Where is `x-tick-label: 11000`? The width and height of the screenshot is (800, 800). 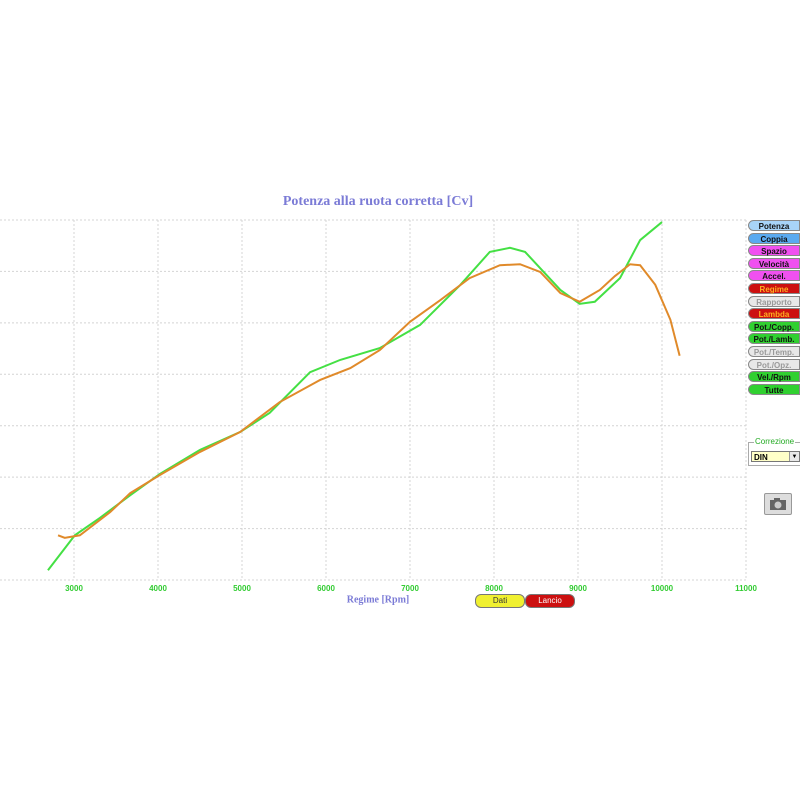
x-tick-label: 11000 is located at coordinates (746, 588).